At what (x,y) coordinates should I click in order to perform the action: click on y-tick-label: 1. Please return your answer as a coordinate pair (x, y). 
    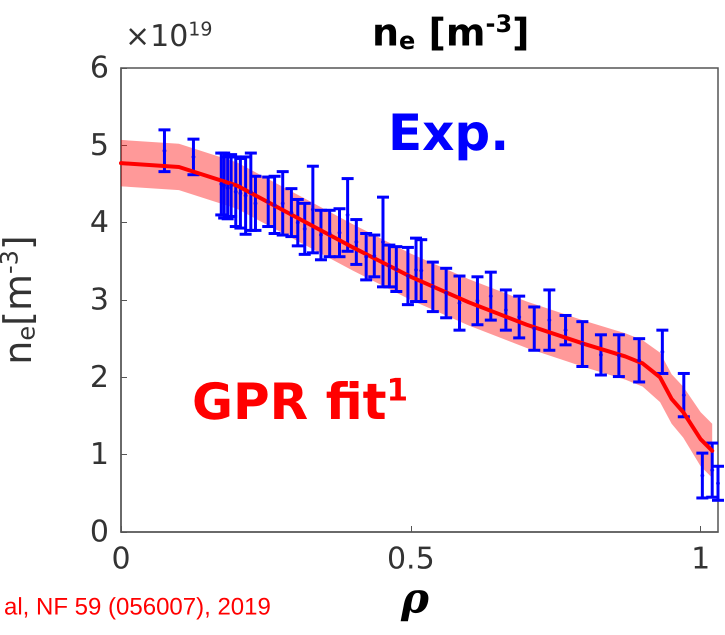
    Looking at the image, I should click on (99, 454).